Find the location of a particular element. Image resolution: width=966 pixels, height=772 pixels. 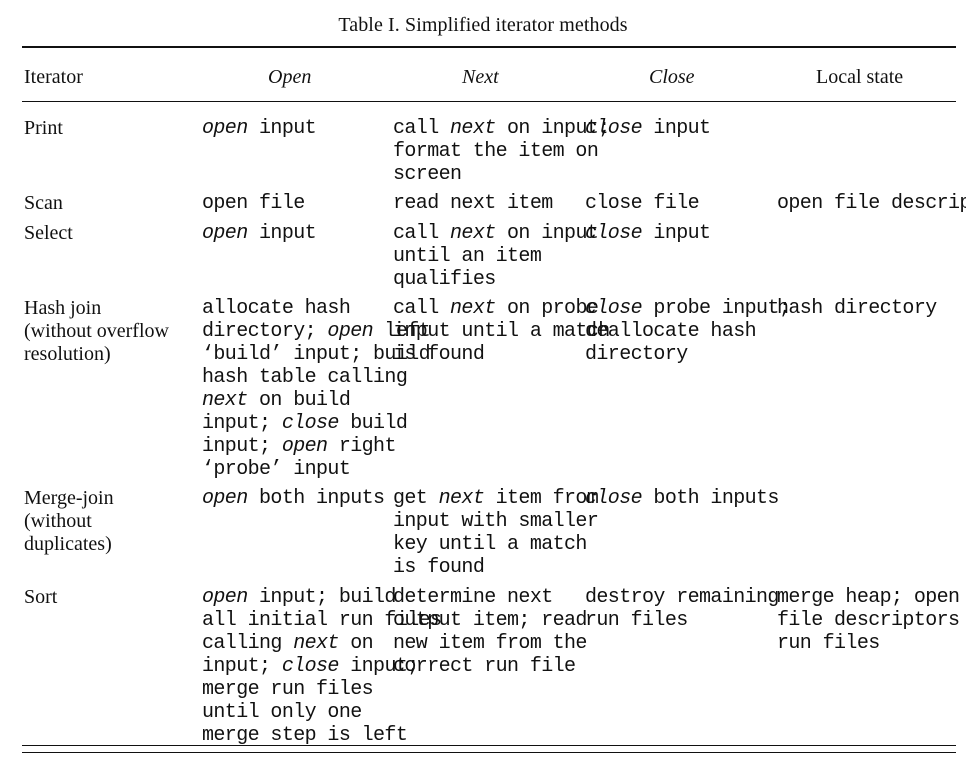

cell-line: Merge-join is located at coordinates (69, 498).